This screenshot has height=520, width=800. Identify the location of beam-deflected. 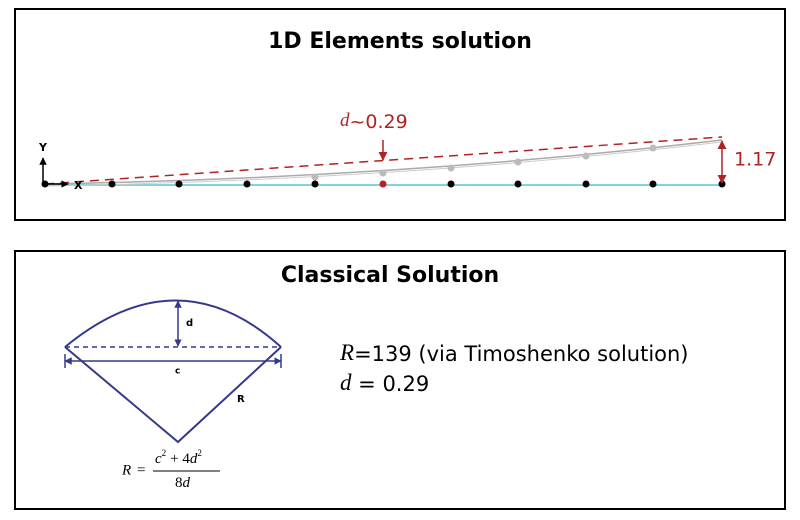
(383, 162).